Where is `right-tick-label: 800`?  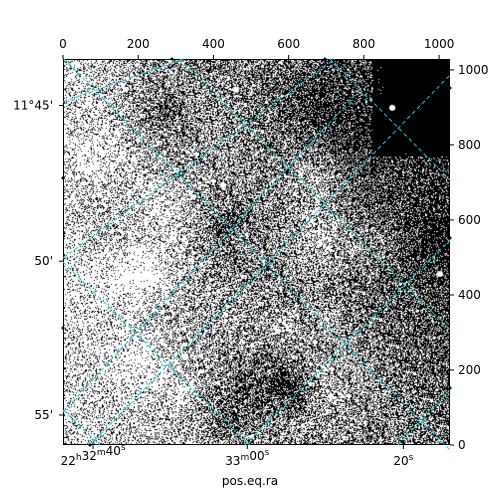 right-tick-label: 800 is located at coordinates (469, 145).